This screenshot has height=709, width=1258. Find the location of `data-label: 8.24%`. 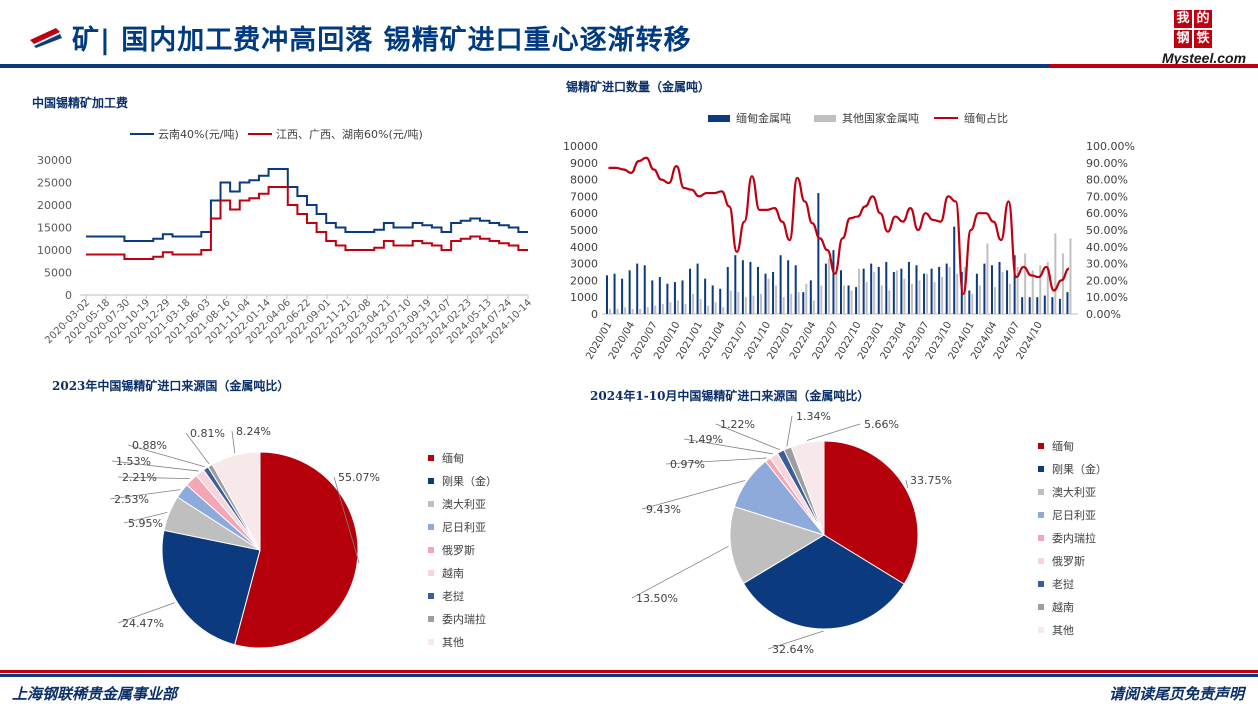

data-label: 8.24% is located at coordinates (253, 431).